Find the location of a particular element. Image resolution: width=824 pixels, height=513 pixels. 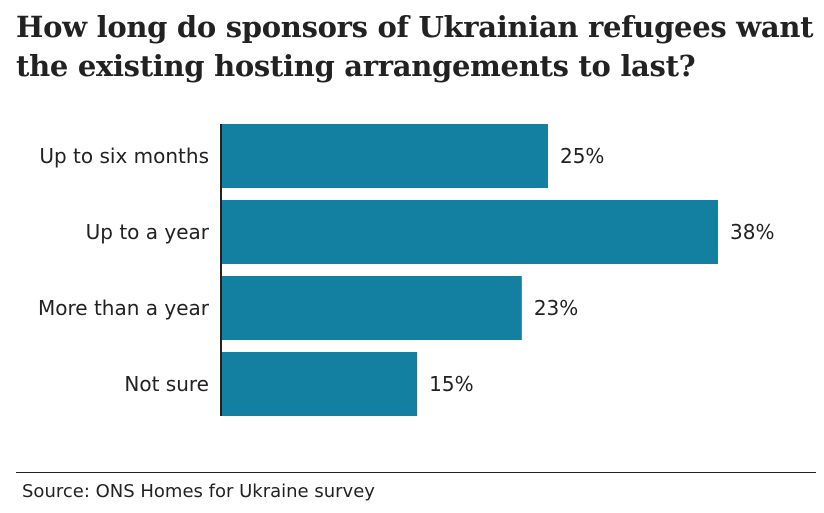

source-divider is located at coordinates (416, 472).